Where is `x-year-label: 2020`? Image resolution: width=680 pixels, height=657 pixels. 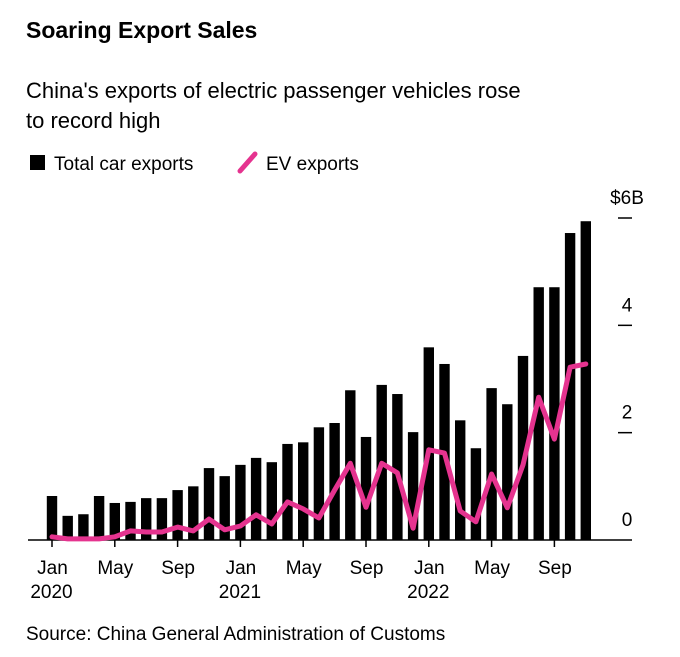
x-year-label: 2020 is located at coordinates (51, 592).